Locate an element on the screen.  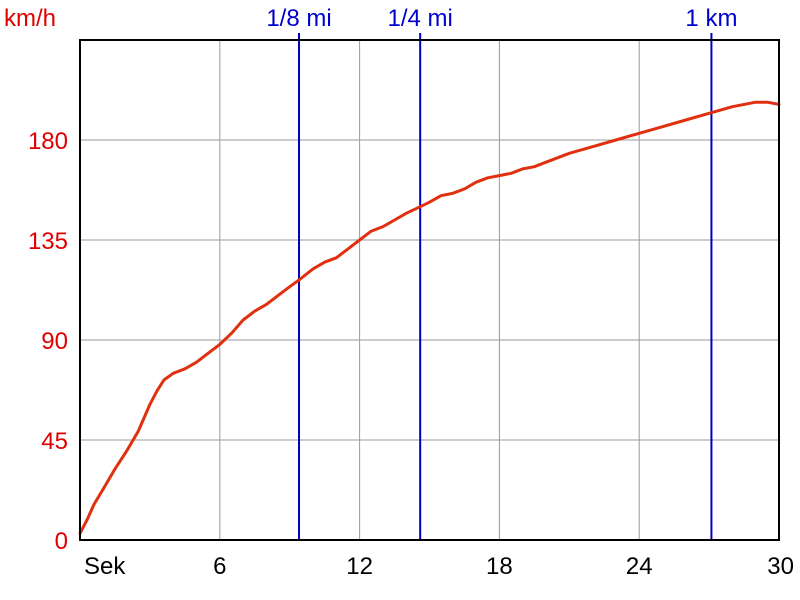
x-tick-label: 6 is located at coordinates (219, 566).